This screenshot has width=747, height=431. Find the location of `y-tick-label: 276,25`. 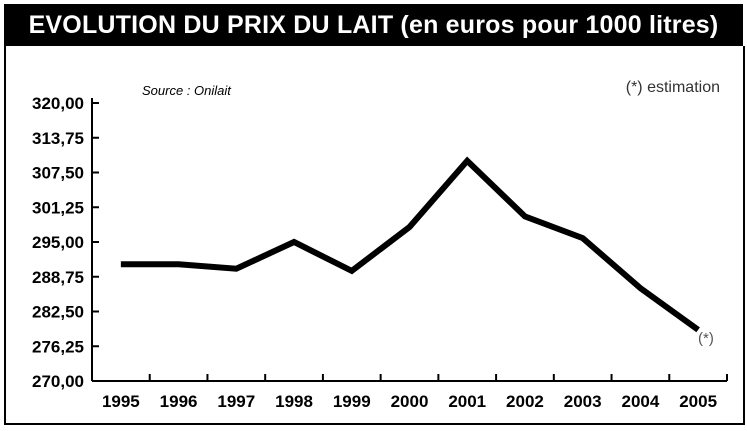

y-tick-label: 276,25 is located at coordinates (58, 346).